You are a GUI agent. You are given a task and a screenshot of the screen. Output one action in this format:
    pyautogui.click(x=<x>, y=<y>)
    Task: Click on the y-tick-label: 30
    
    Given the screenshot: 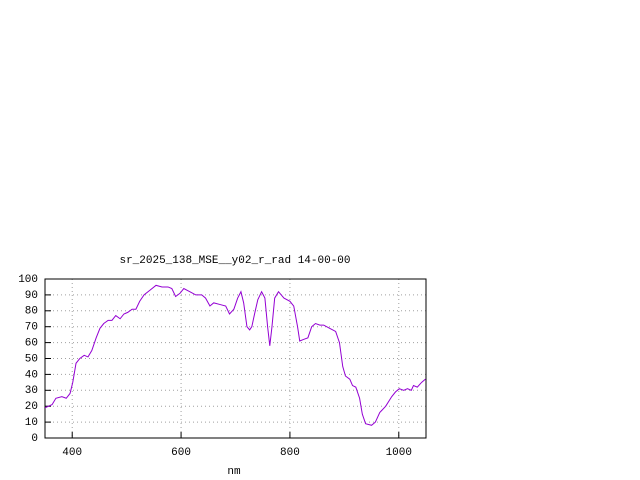 What is the action you would take?
    pyautogui.click(x=31, y=391)
    